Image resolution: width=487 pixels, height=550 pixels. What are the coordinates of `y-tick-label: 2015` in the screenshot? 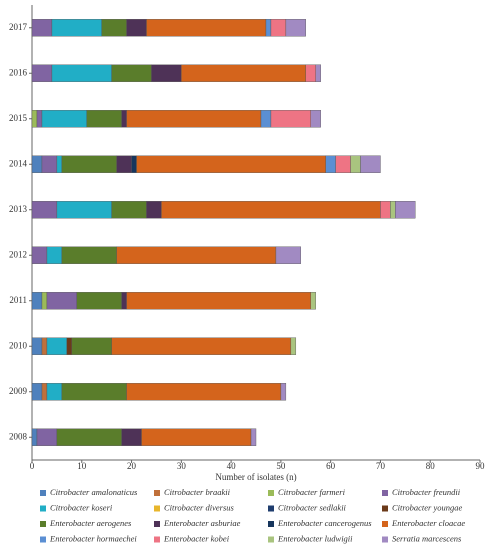 It's located at (18, 118).